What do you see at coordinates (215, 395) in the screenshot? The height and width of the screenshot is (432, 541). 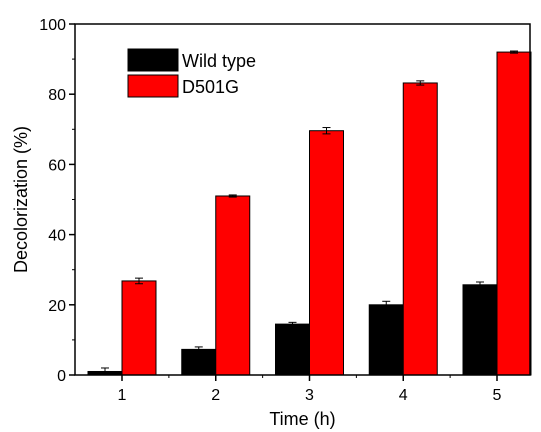 I see `x-tick-label-2: 2` at bounding box center [215, 395].